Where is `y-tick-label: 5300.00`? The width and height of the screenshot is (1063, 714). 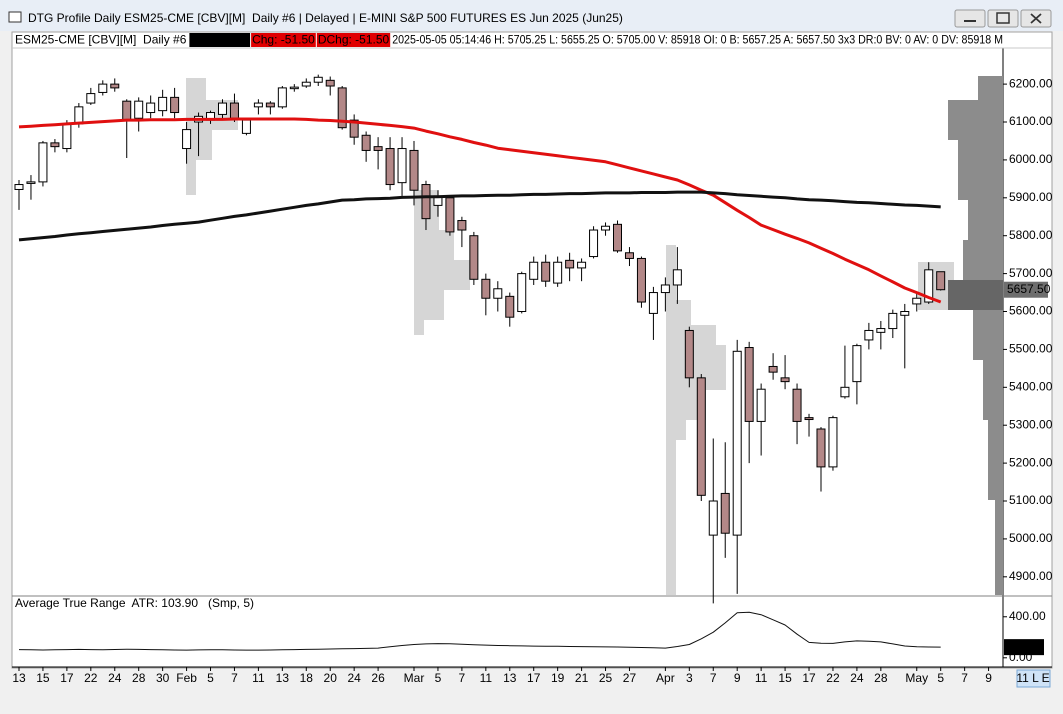 y-tick-label: 5300.00 is located at coordinates (1031, 424).